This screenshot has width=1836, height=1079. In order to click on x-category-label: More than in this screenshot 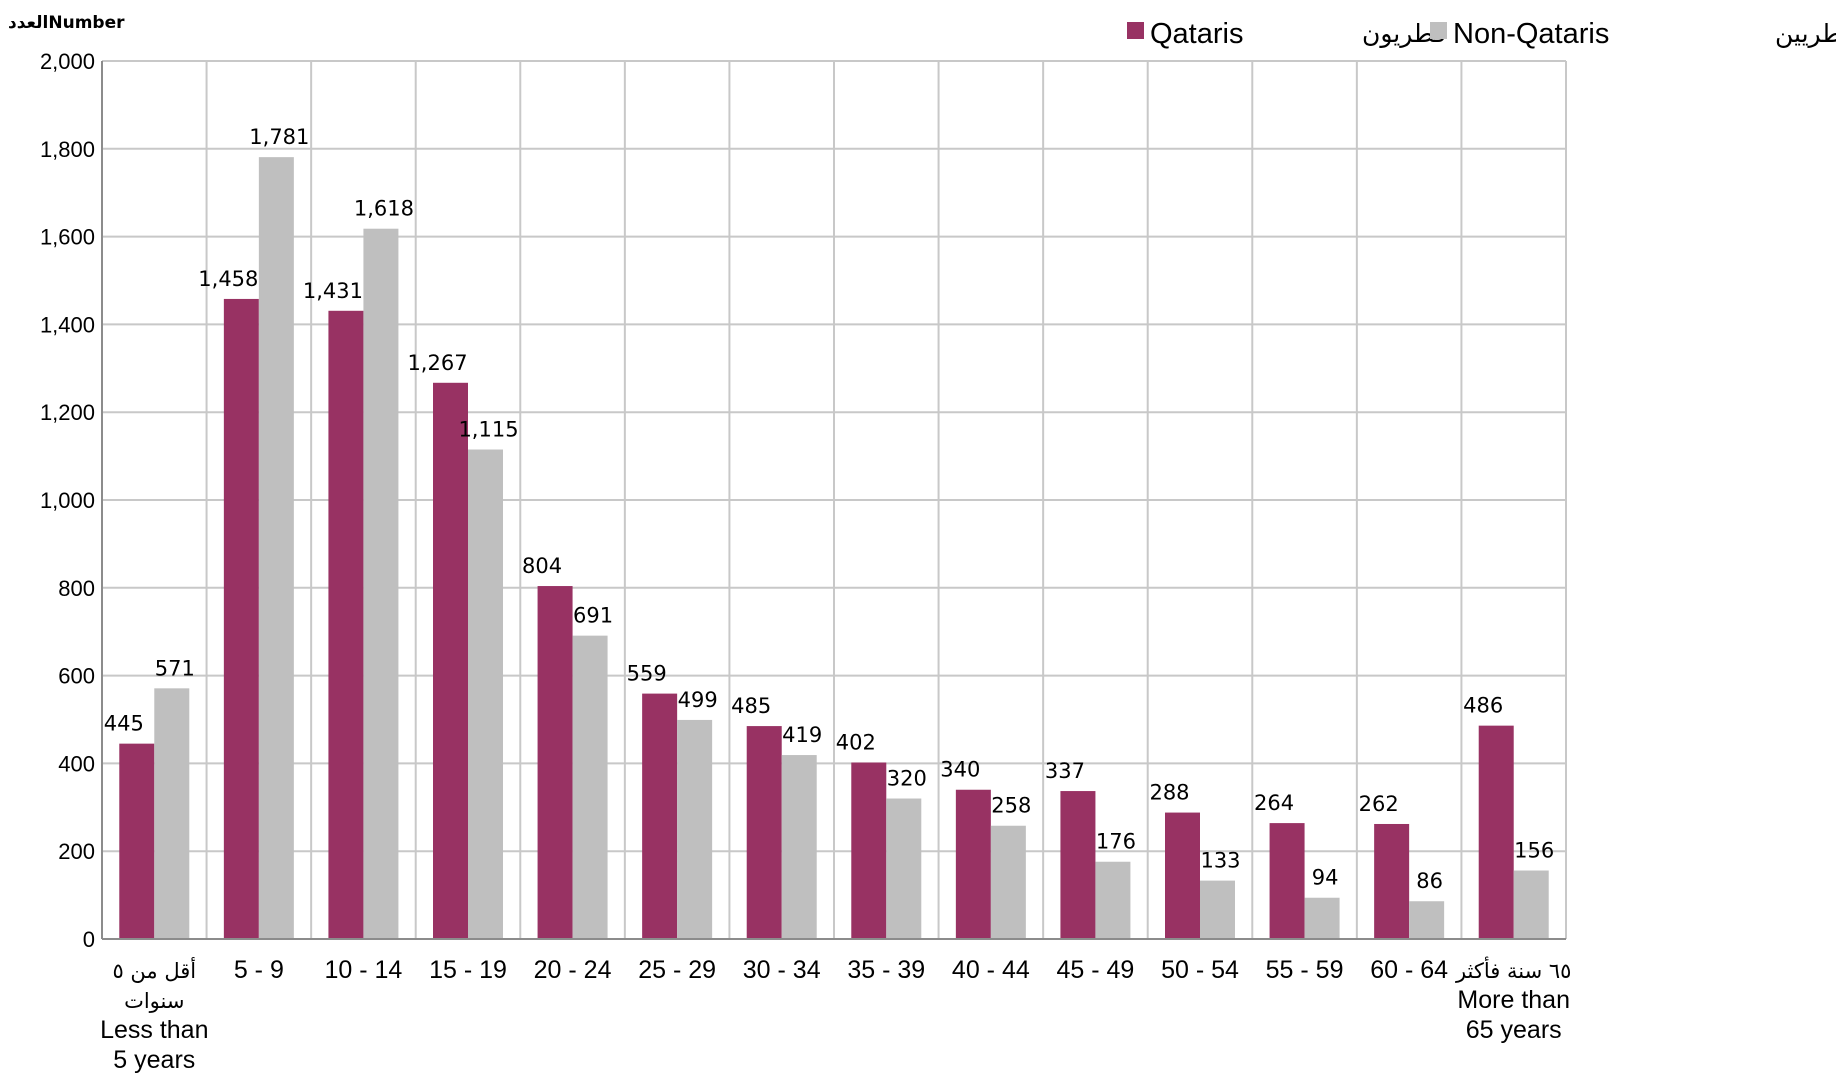, I will do `click(1513, 1000)`.